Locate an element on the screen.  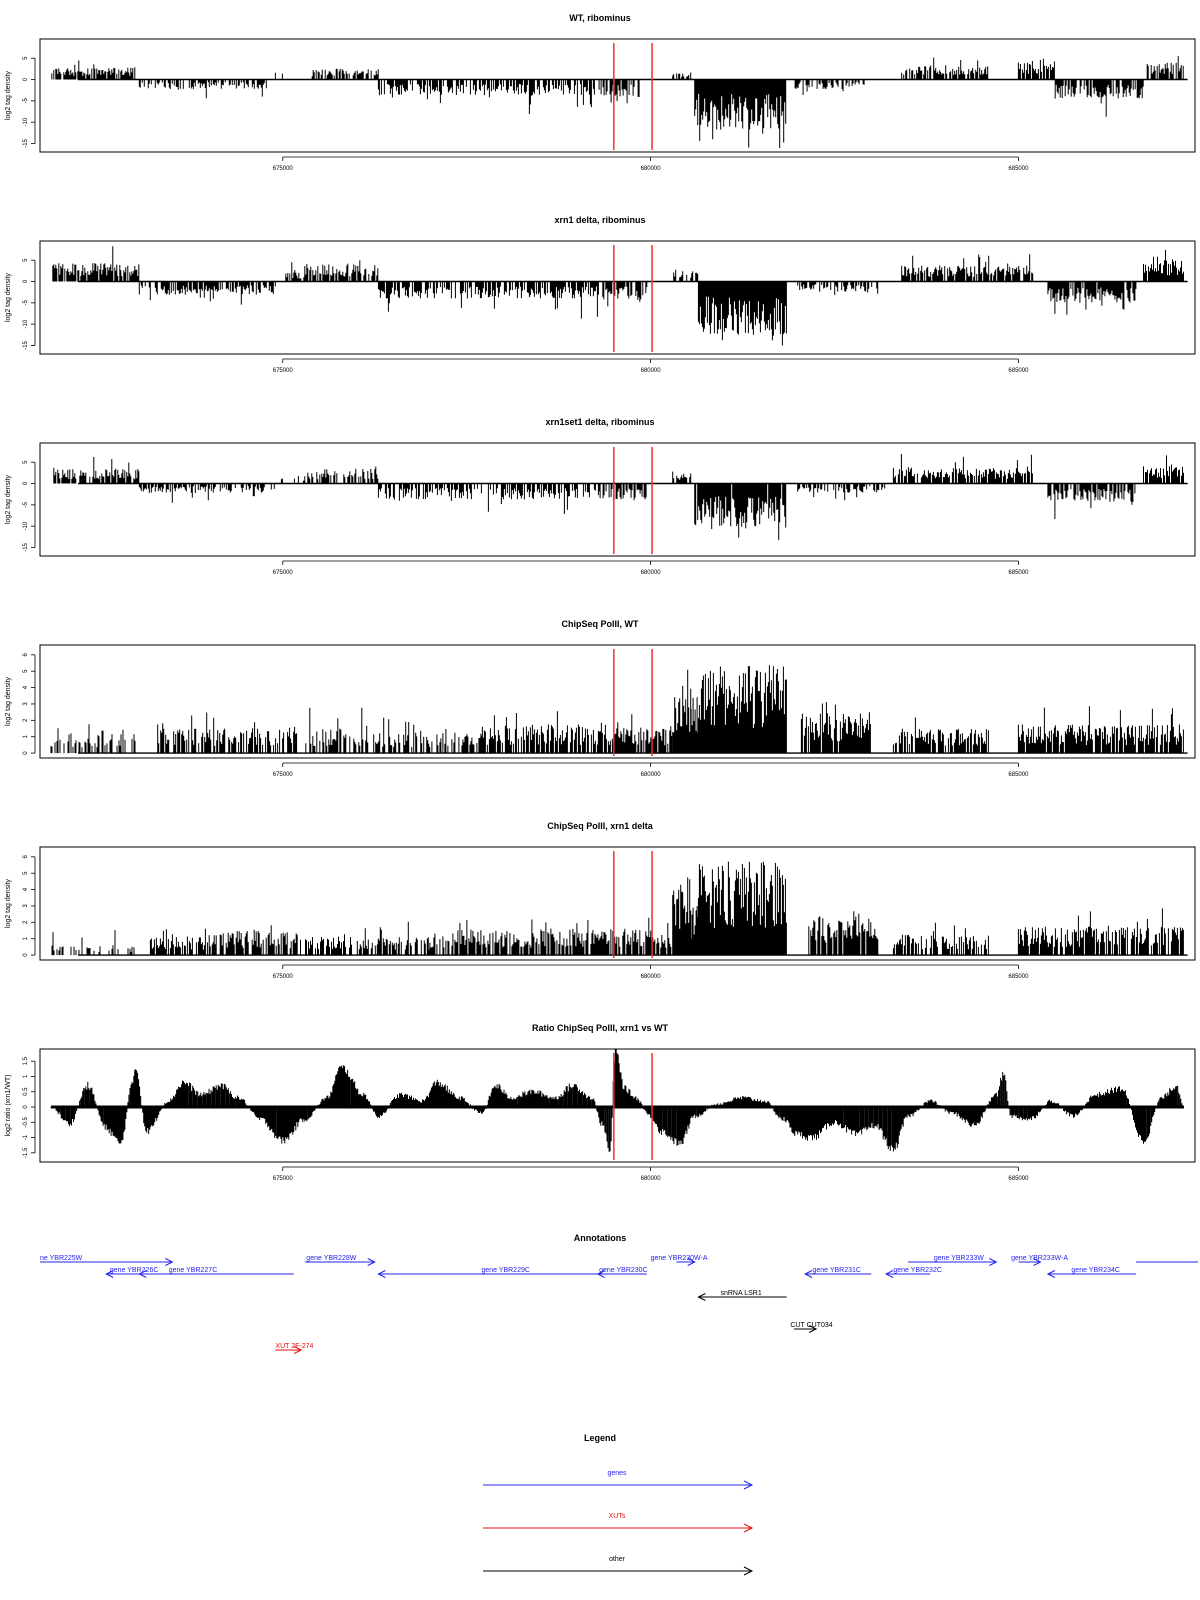
annotation-genes: gene YBR232C is located at coordinates (913, 1272).